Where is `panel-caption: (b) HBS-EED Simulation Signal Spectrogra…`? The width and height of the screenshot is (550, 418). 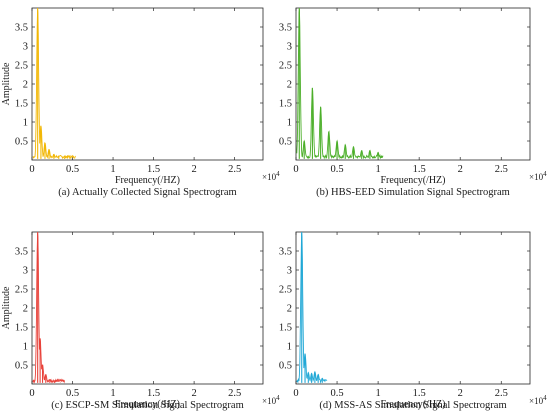
panel-caption: (b) HBS-EED Simulation Signal Spectrogra… is located at coordinates (413, 192).